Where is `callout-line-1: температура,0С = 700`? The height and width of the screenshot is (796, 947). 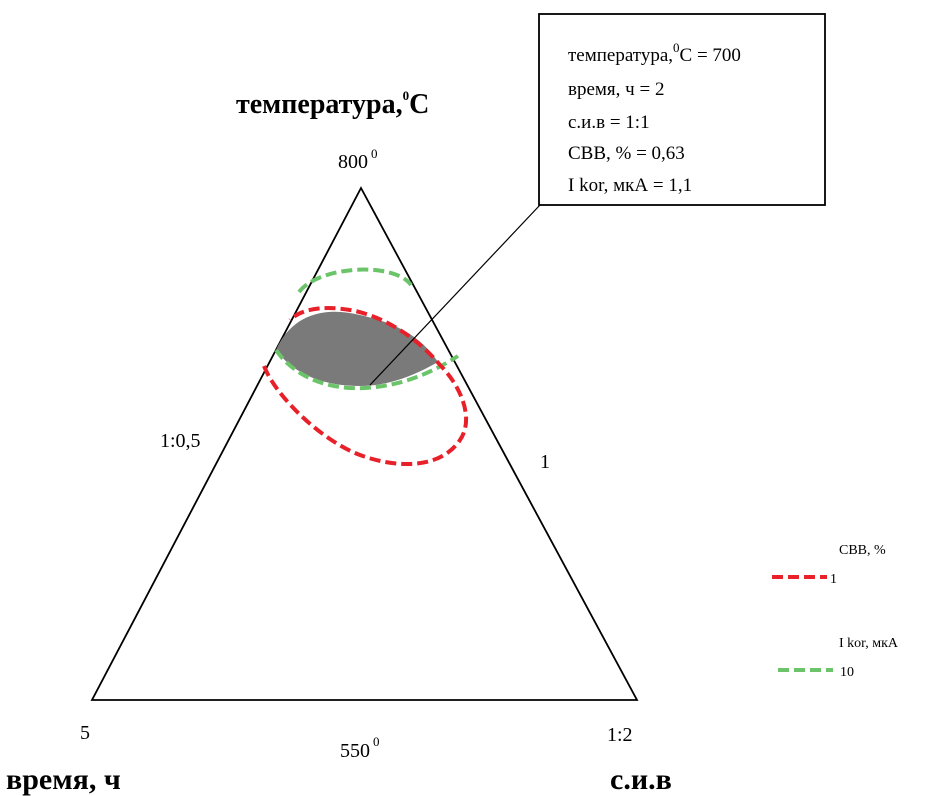 callout-line-1: температура,0С = 700 is located at coordinates (654, 53).